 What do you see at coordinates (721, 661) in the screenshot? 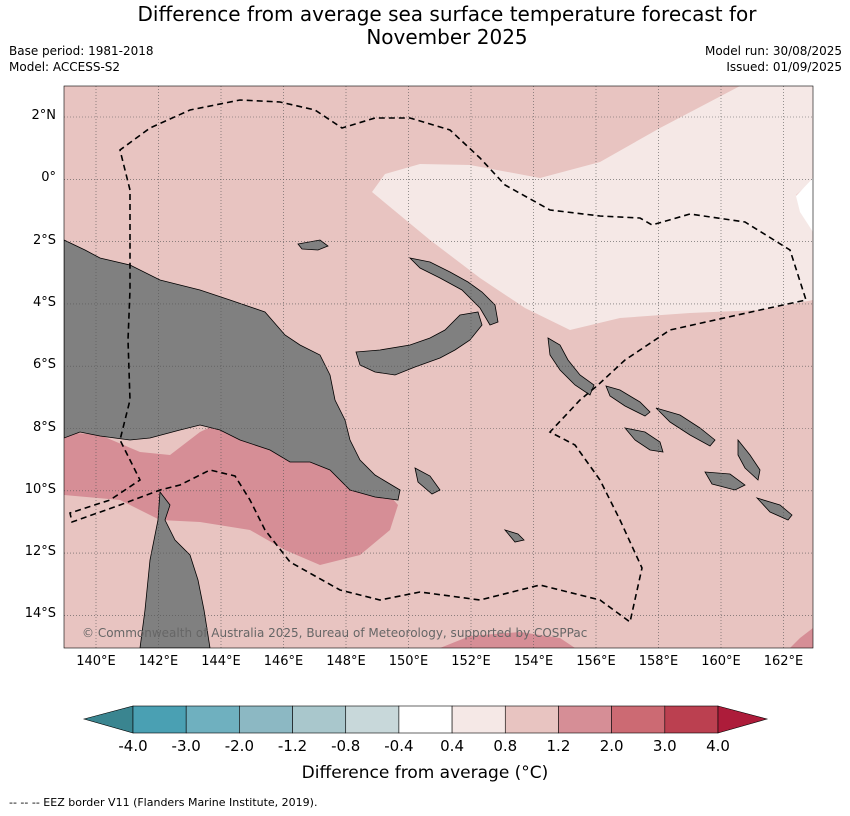
I see `lon-tick-label: 160°E` at bounding box center [721, 661].